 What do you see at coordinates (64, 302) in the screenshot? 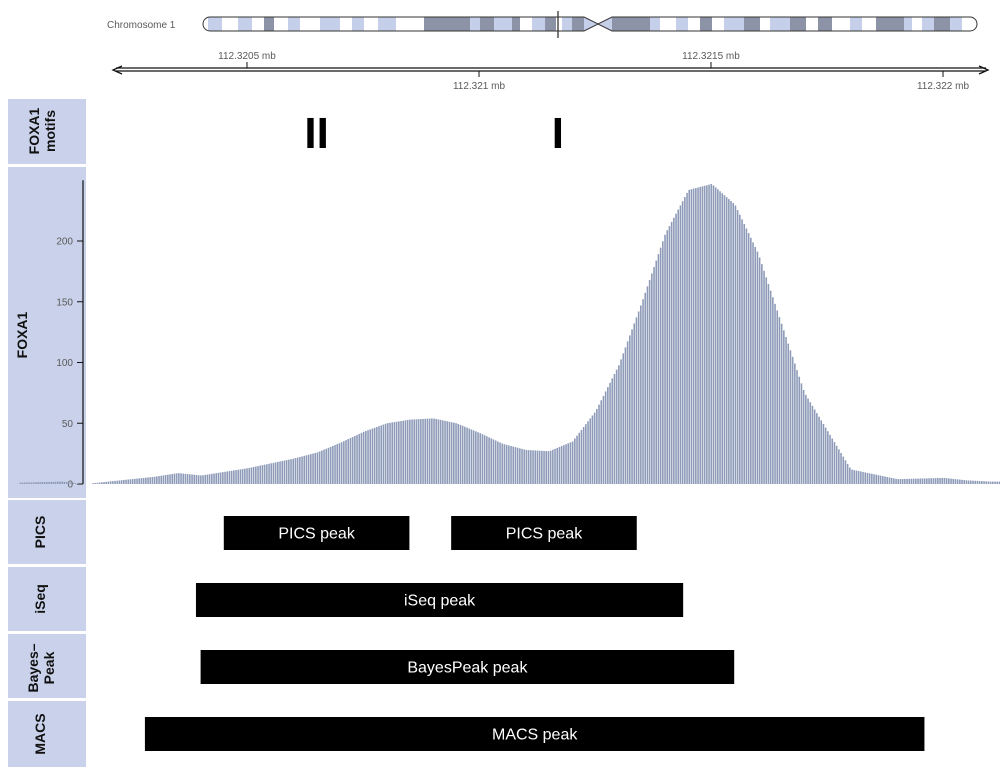
I see `y-axis-tick-label: 150` at bounding box center [64, 302].